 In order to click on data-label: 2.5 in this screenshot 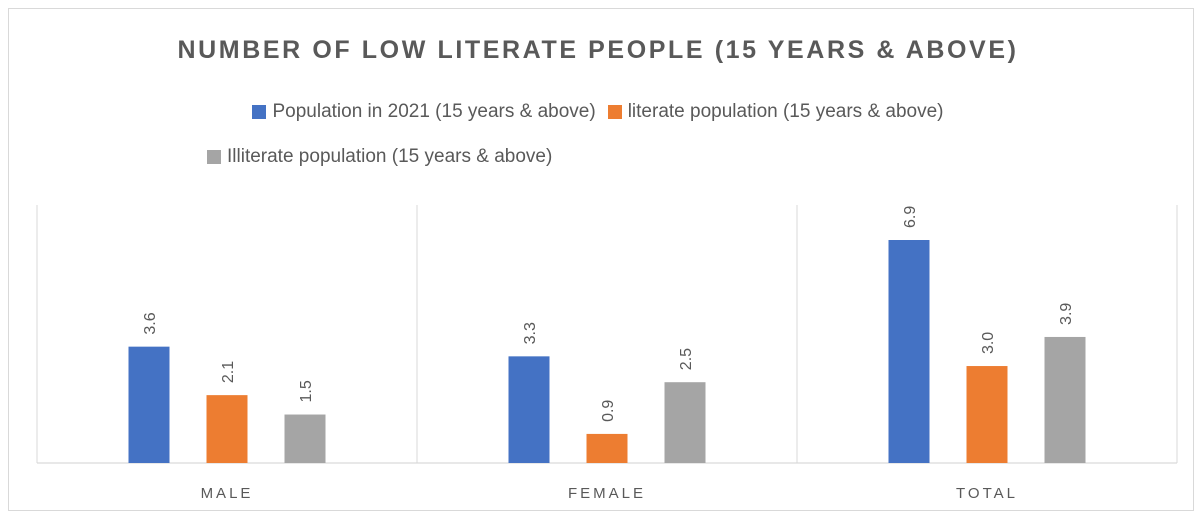, I will do `click(686, 359)`.